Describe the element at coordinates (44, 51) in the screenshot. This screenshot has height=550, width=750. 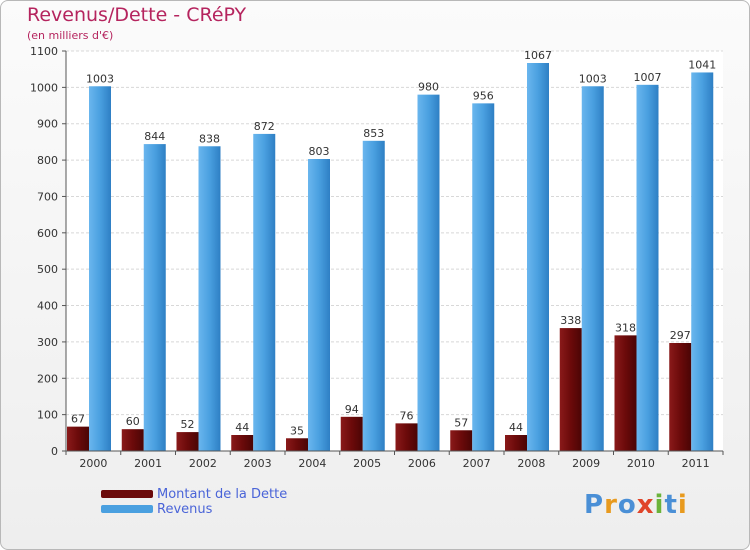
I see `y-tick-label: 1100` at that location.